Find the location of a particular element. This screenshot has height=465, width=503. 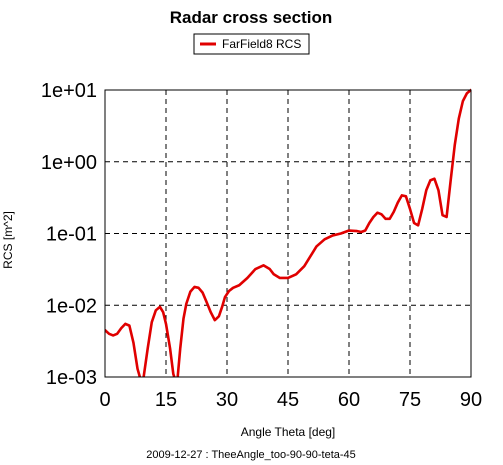

legend: FarField8 RCS is located at coordinates (251, 44).